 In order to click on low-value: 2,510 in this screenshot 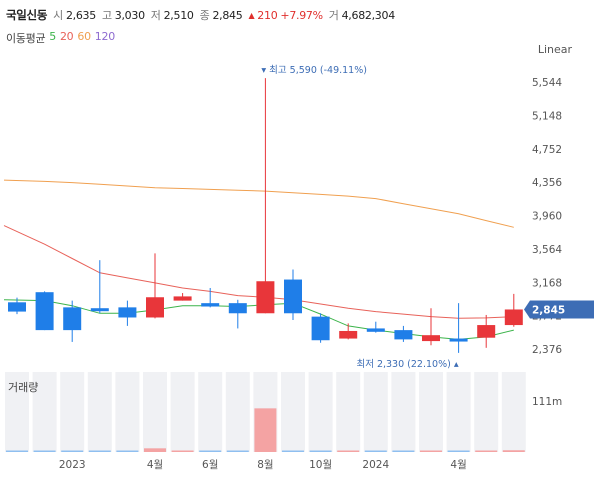, I will do `click(178, 15)`.